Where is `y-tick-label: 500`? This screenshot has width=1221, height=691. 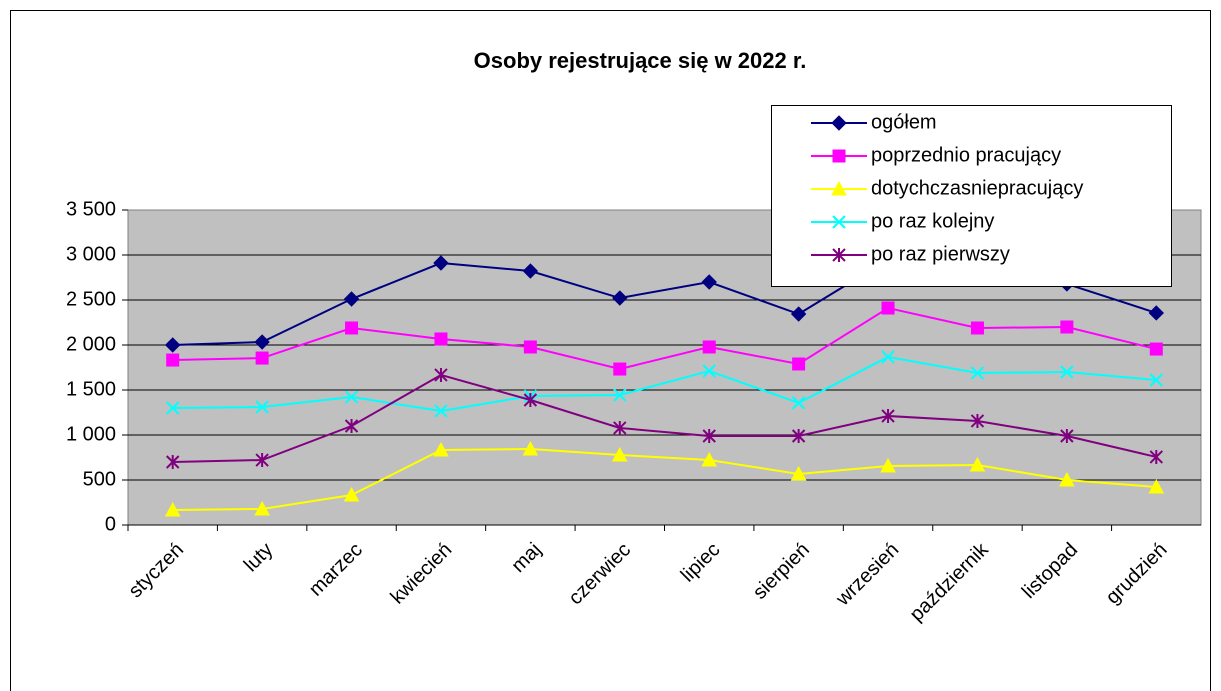
y-tick-label: 500 is located at coordinates (99, 479).